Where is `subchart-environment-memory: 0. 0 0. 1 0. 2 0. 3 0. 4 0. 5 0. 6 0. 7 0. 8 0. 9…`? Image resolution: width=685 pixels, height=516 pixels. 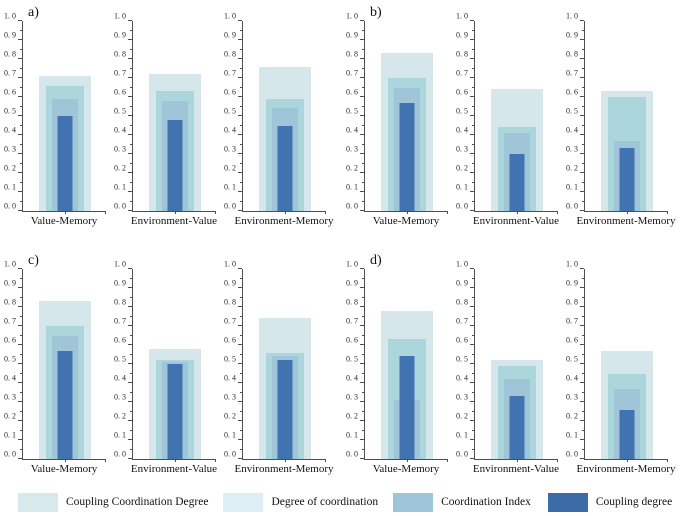 subchart-environment-memory: 0. 0 0. 1 0. 2 0. 3 0. 4 0. 5 0. 6 0. 7 0. 8 0. 9… is located at coordinates (277, 120).